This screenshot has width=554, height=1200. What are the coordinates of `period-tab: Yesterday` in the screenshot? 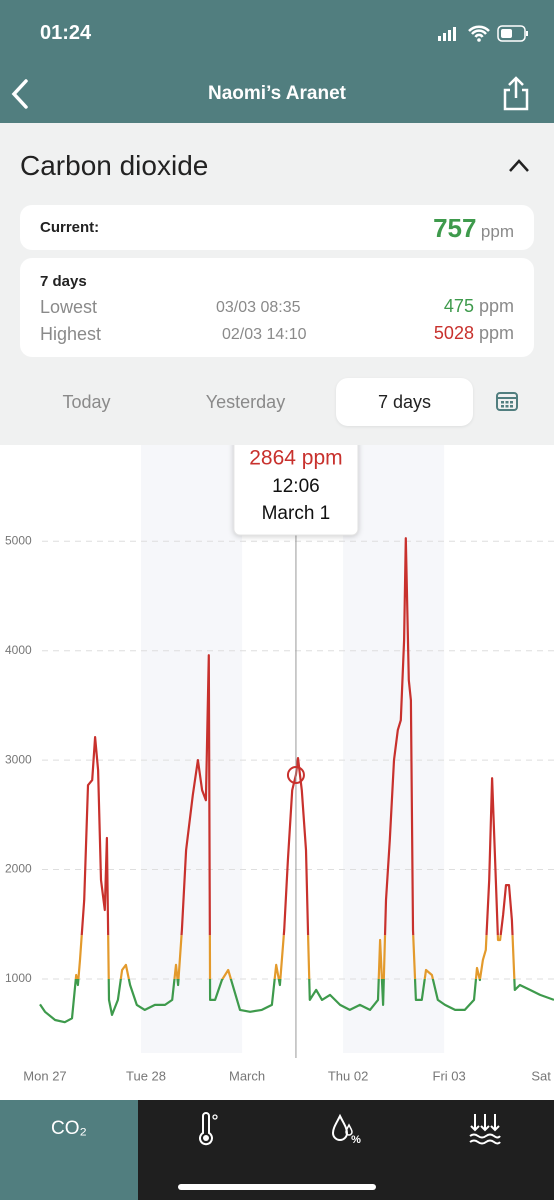 It's located at (245, 402).